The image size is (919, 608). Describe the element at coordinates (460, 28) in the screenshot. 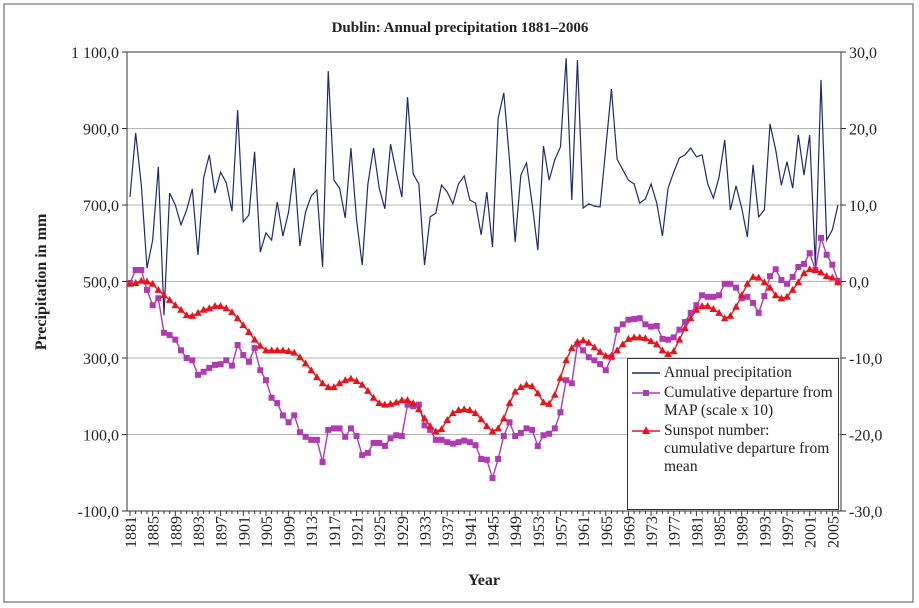

I see `chart-title: Dublin: Annual precipitation 1881–2006` at that location.